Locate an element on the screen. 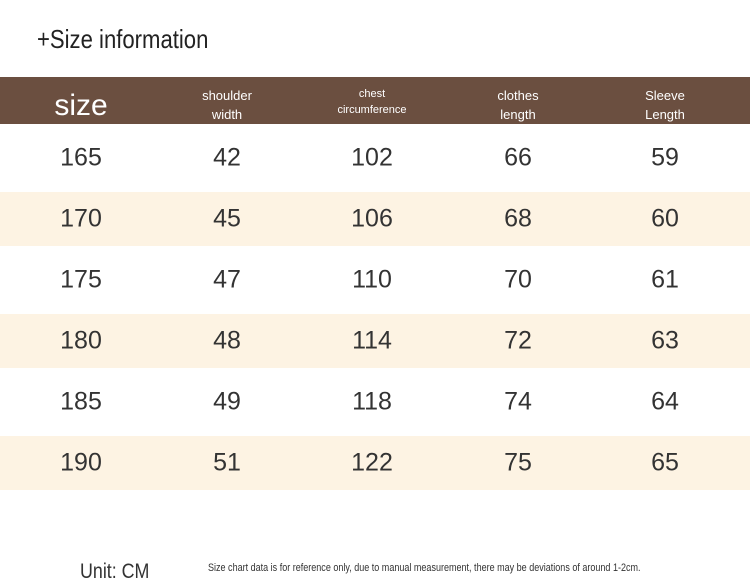  header-line: Sleeve is located at coordinates (665, 95).